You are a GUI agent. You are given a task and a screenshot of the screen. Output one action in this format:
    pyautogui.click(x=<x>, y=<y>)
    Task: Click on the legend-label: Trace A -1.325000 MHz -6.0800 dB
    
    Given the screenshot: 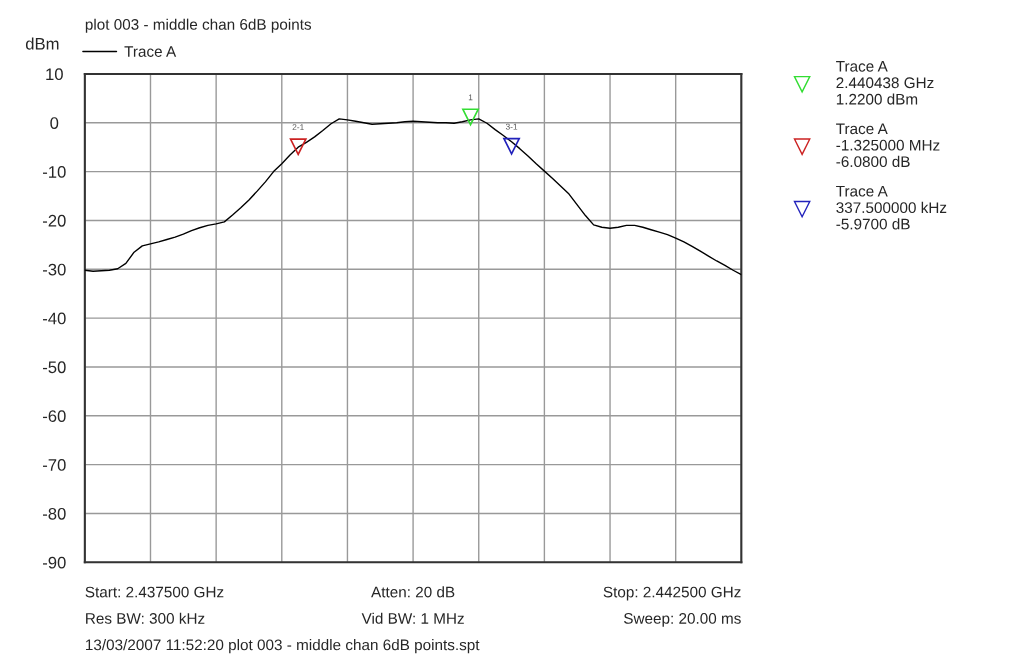 What is the action you would take?
    pyautogui.click(x=888, y=145)
    